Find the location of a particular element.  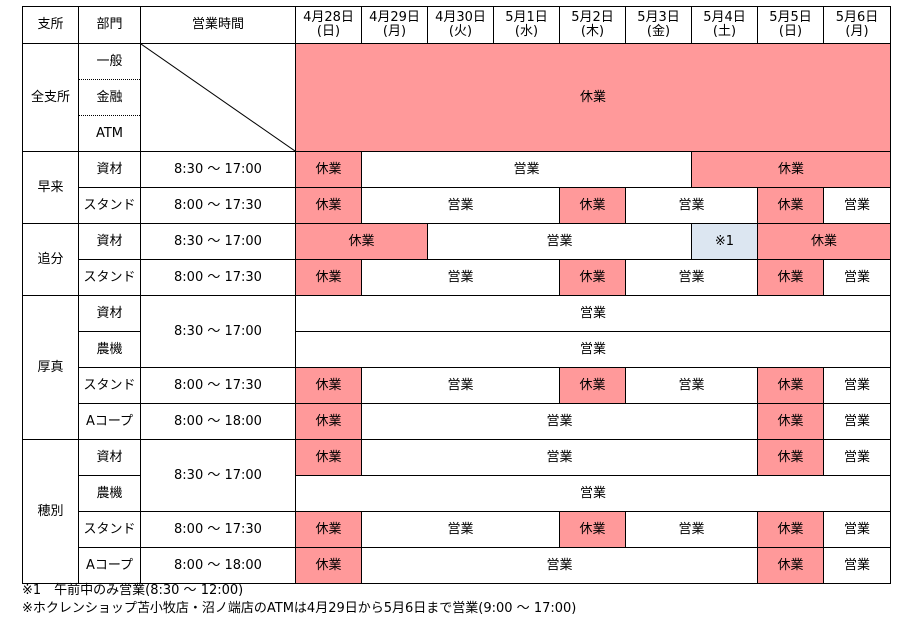

table-row: 早来 資材 8:30 ～ 17:00 休業 営業 休業 is located at coordinates (456, 187).